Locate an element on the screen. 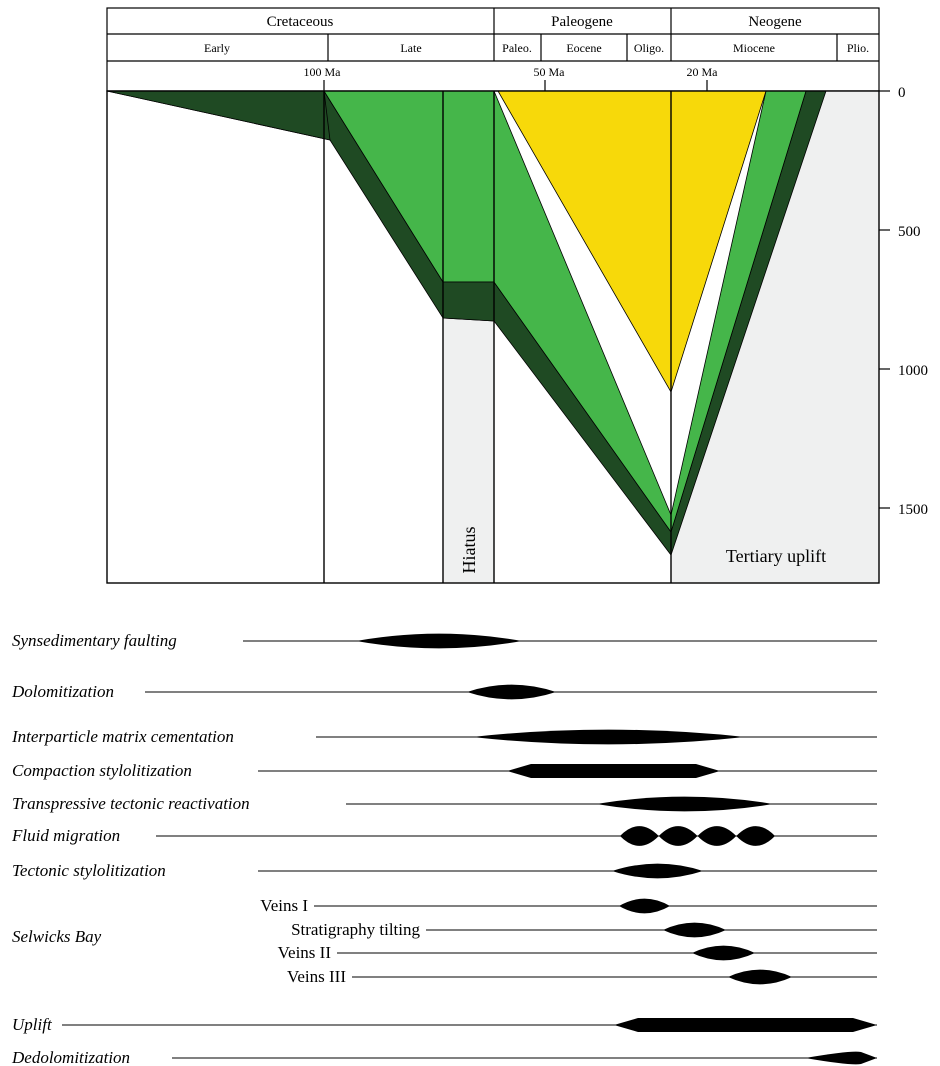 The height and width of the screenshot is (1066, 940). epoch-eocene: Eocene is located at coordinates (583, 48).